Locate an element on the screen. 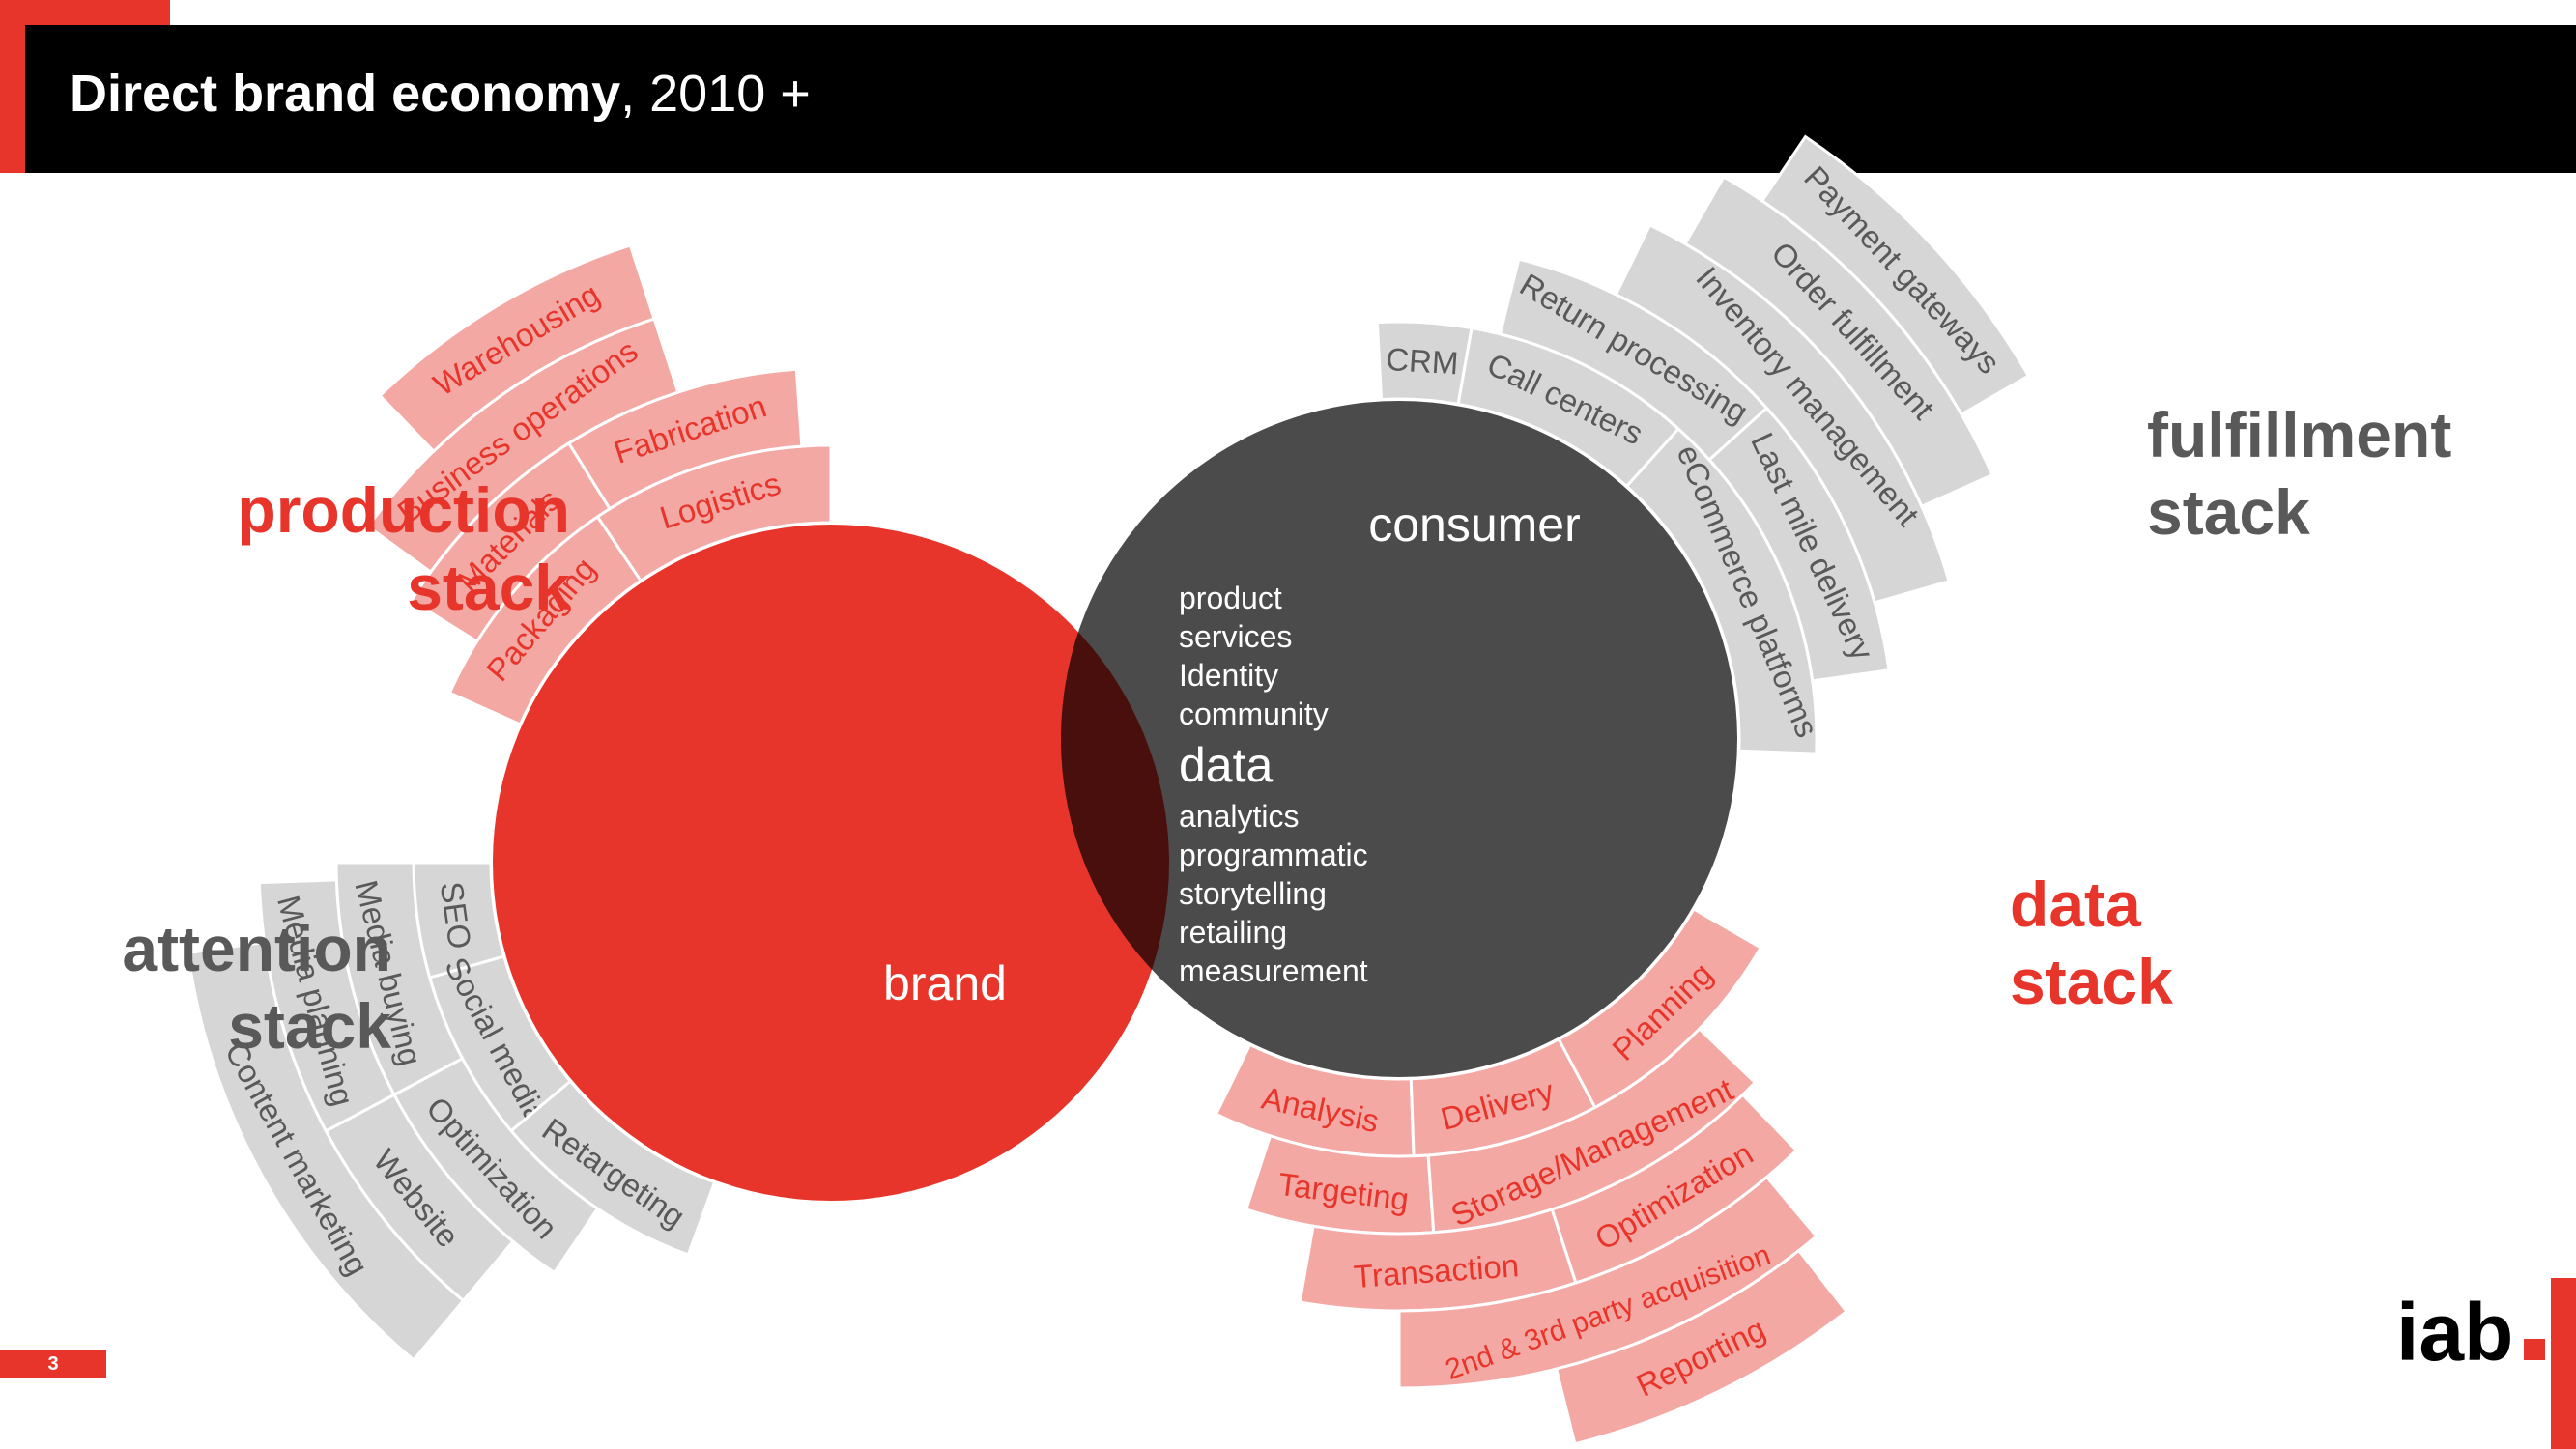 Image resolution: width=2576 pixels, height=1449 pixels. overlap-item: community is located at coordinates (1254, 713).